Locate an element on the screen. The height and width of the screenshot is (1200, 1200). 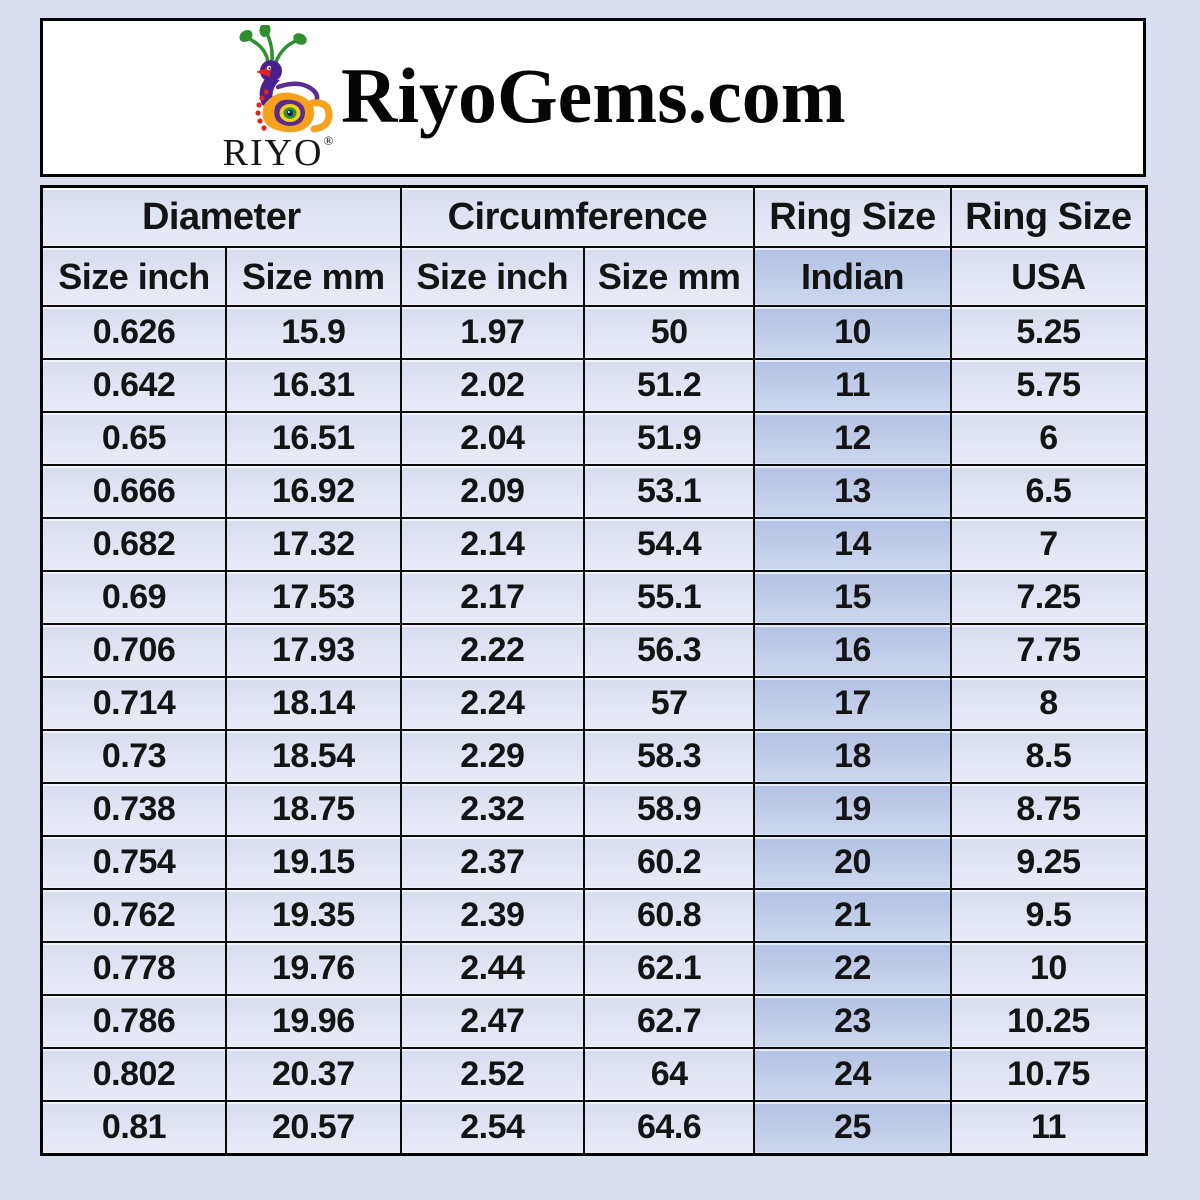
table-row: 0.738 18.75 2.32 58.9 19 8.75 is located at coordinates (594, 809).